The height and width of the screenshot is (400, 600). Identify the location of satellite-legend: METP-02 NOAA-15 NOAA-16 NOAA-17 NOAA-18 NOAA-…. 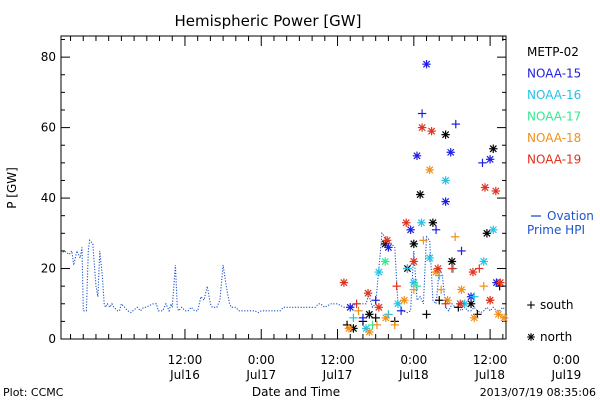
(554, 106).